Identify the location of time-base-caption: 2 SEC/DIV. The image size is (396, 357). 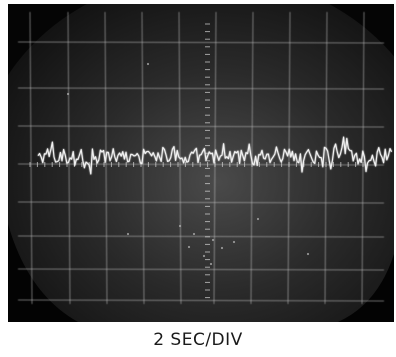
(198, 340).